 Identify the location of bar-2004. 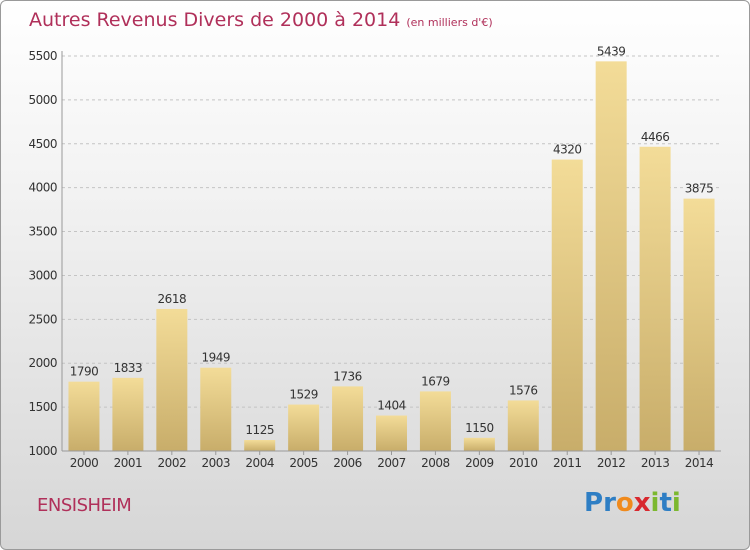
(260, 445).